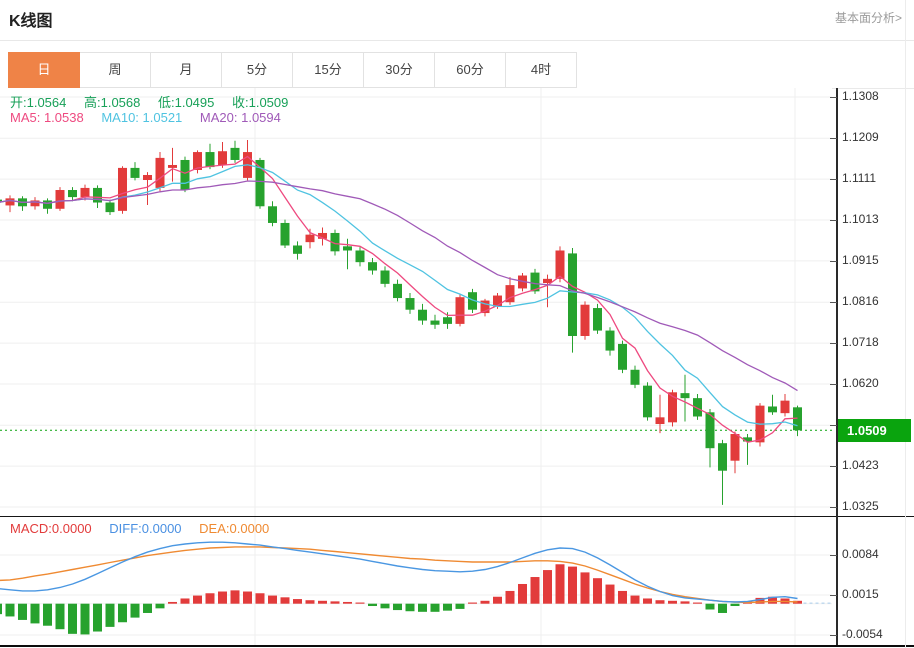 This screenshot has width=914, height=648. What do you see at coordinates (328, 70) in the screenshot?
I see `tab-15min: 15分` at bounding box center [328, 70].